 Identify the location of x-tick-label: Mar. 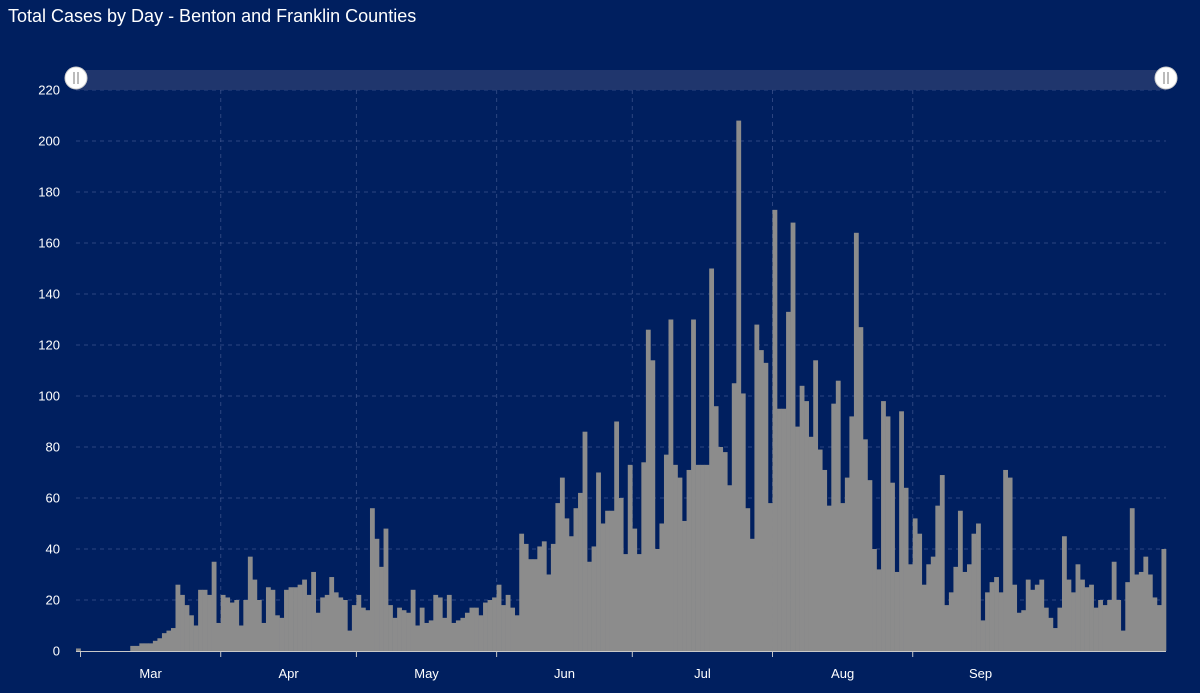
(150, 673).